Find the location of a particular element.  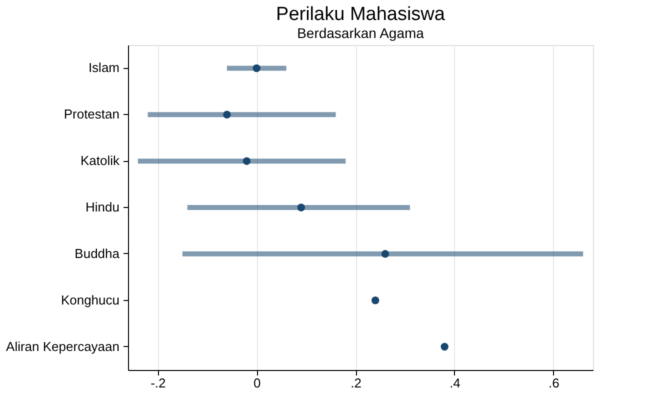

y-tick-label: Aliran Kepercayaan is located at coordinates (63, 346).